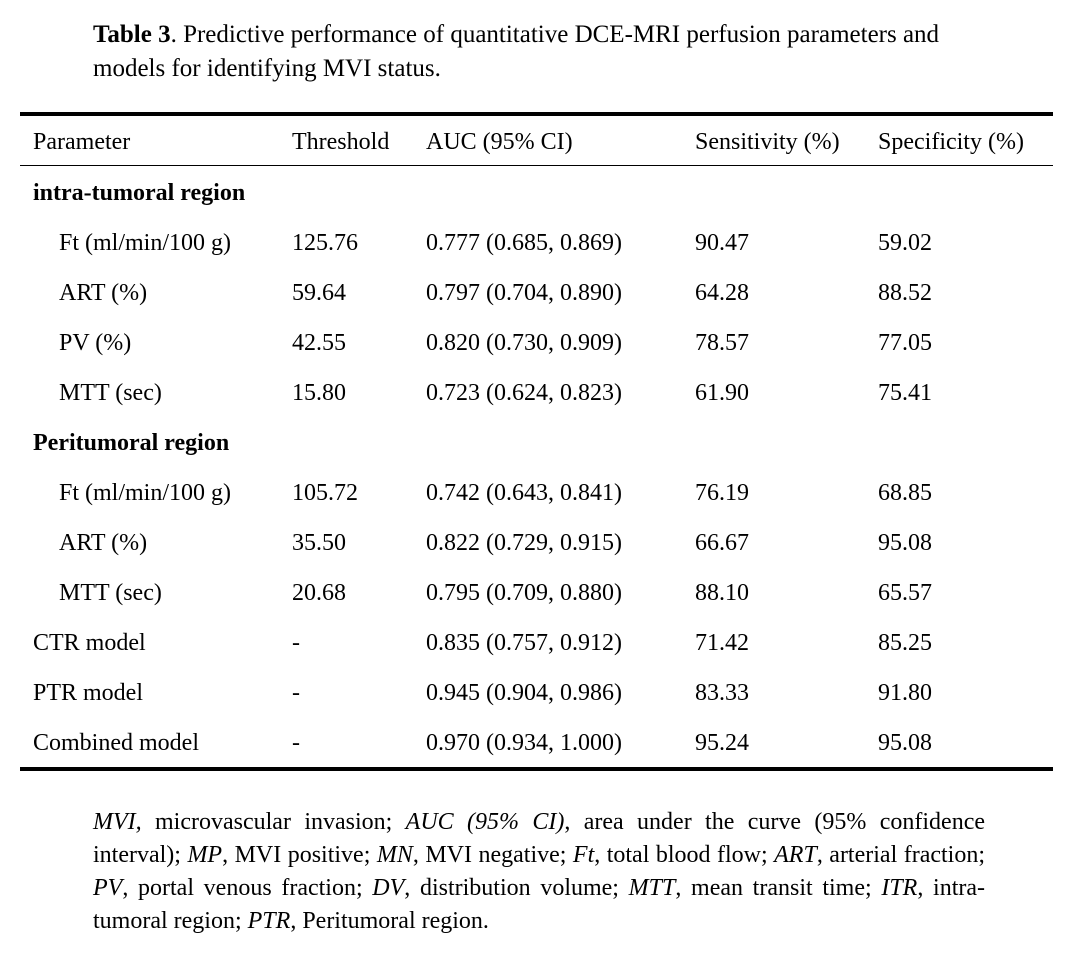 The height and width of the screenshot is (954, 1080). I want to click on cell-parameter: CTR model, so click(89, 643).